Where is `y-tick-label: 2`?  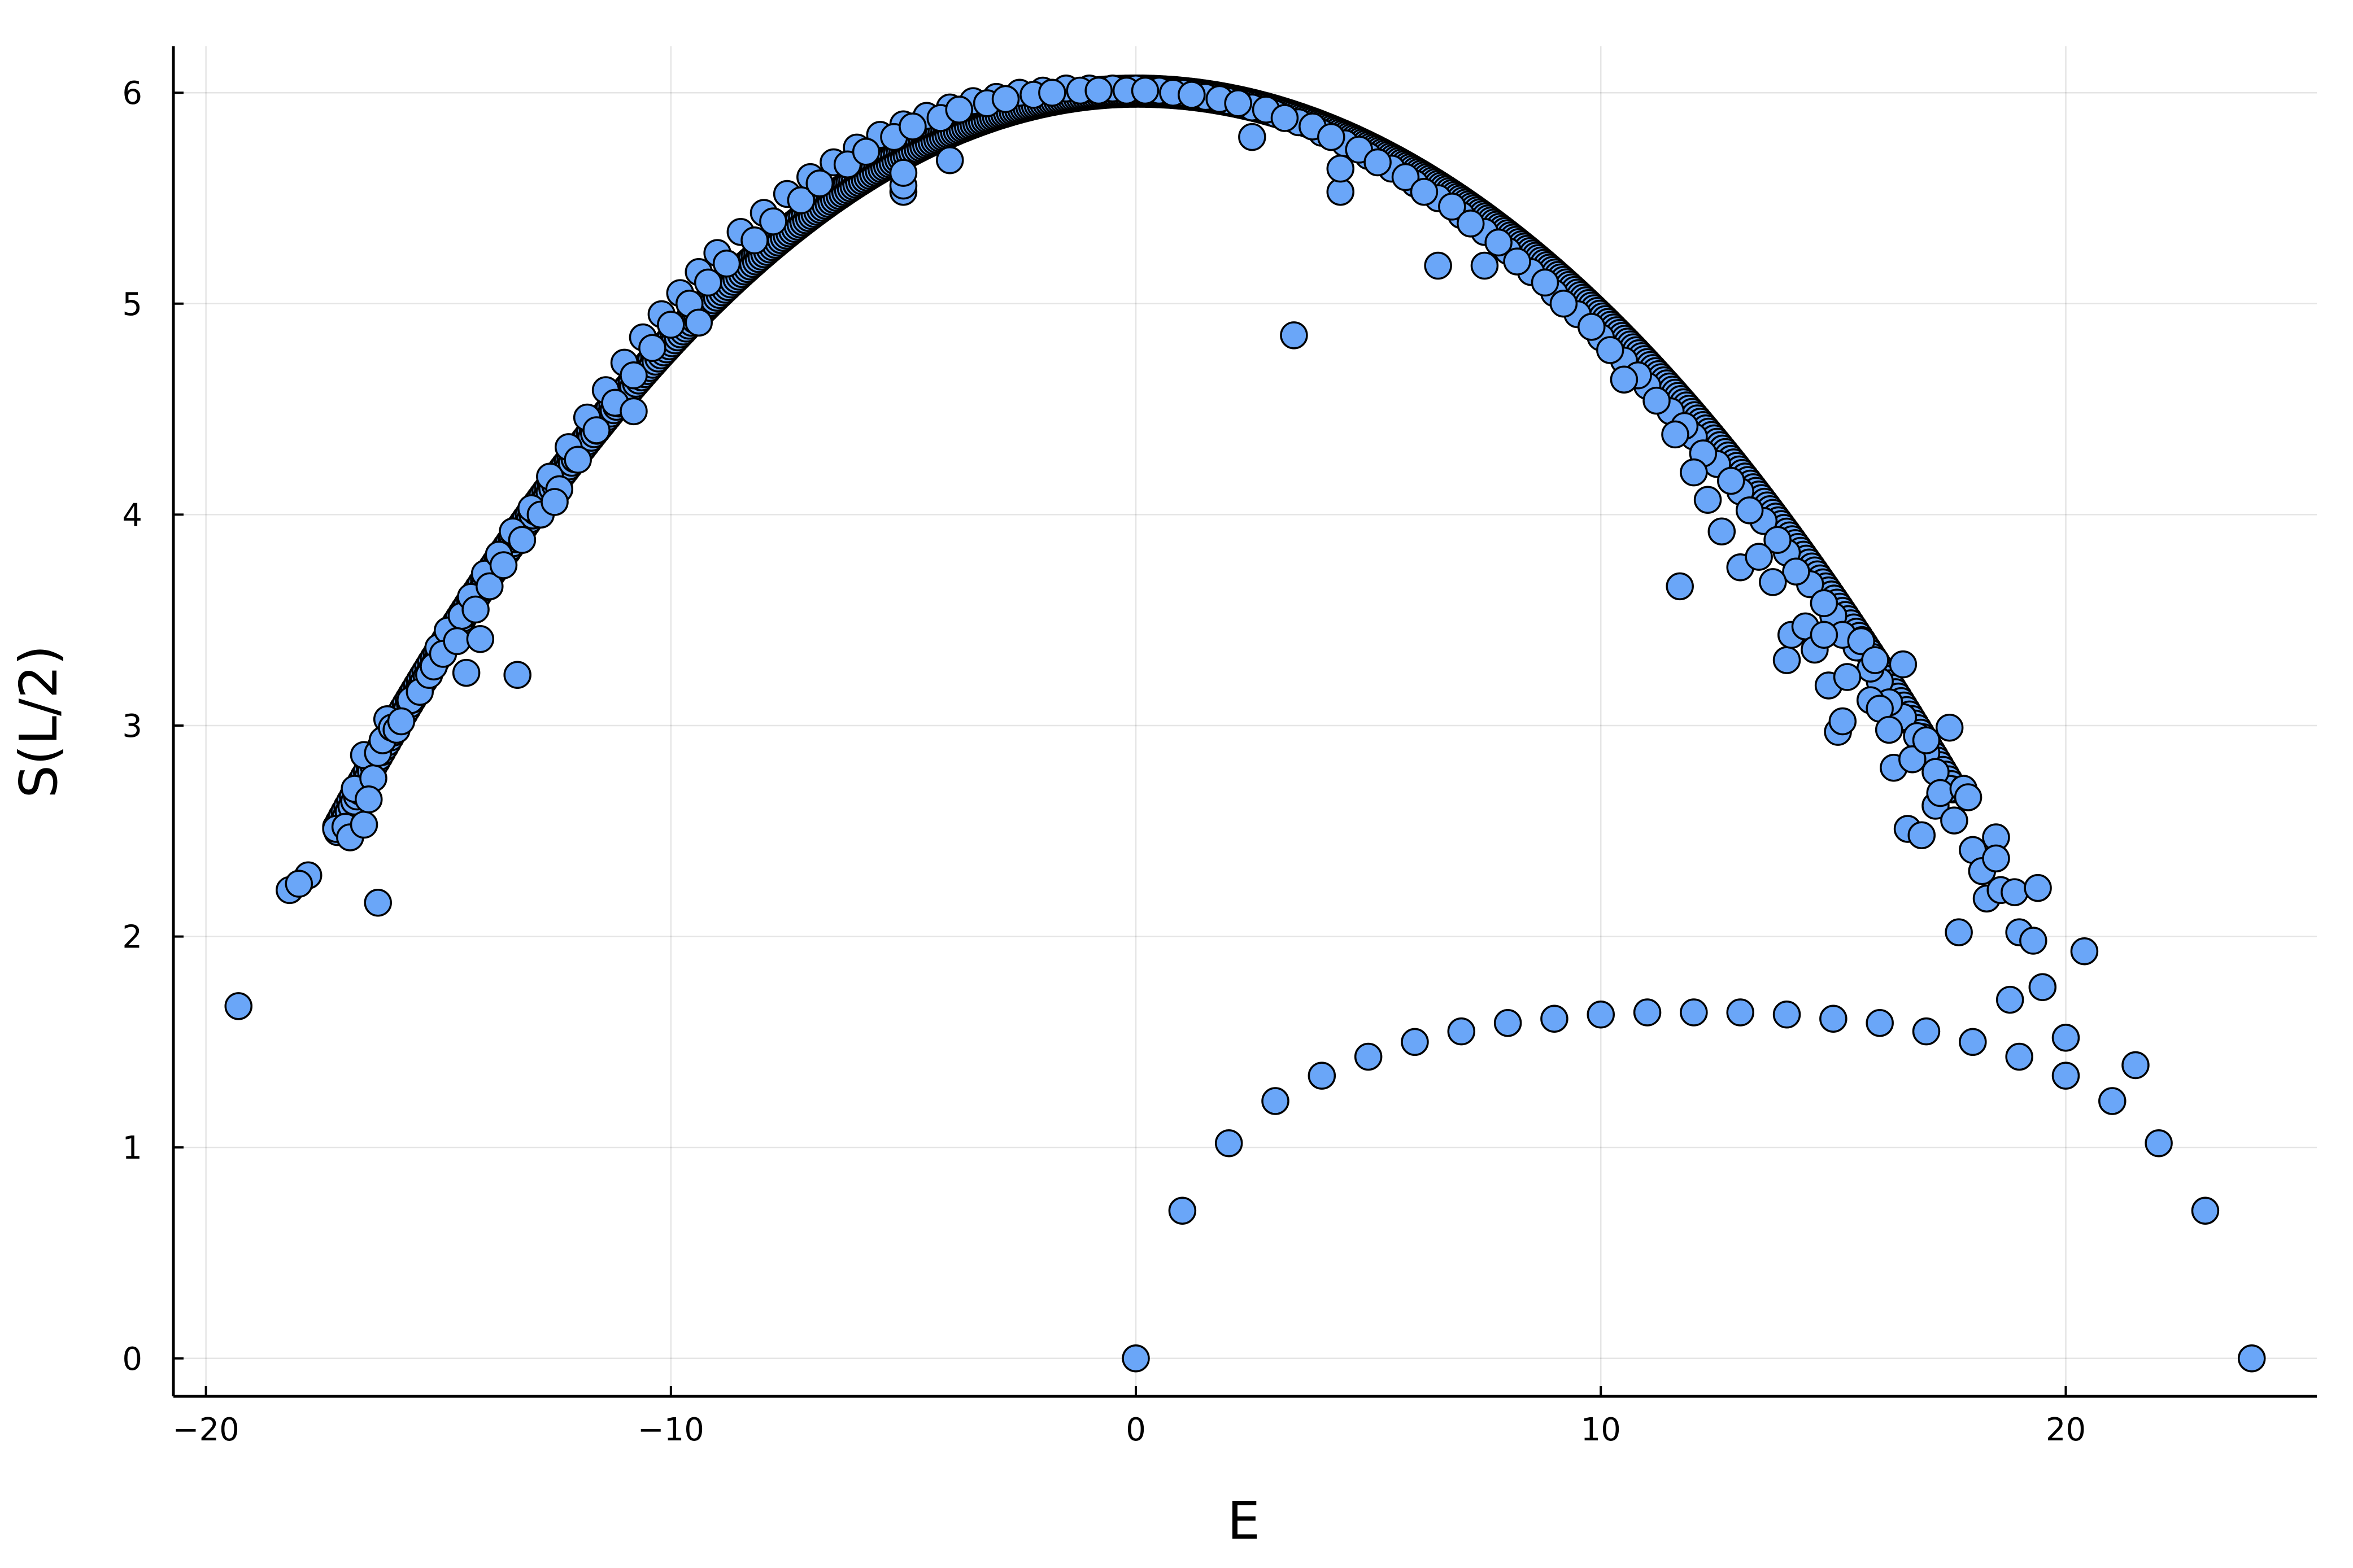 y-tick-label: 2 is located at coordinates (132, 938).